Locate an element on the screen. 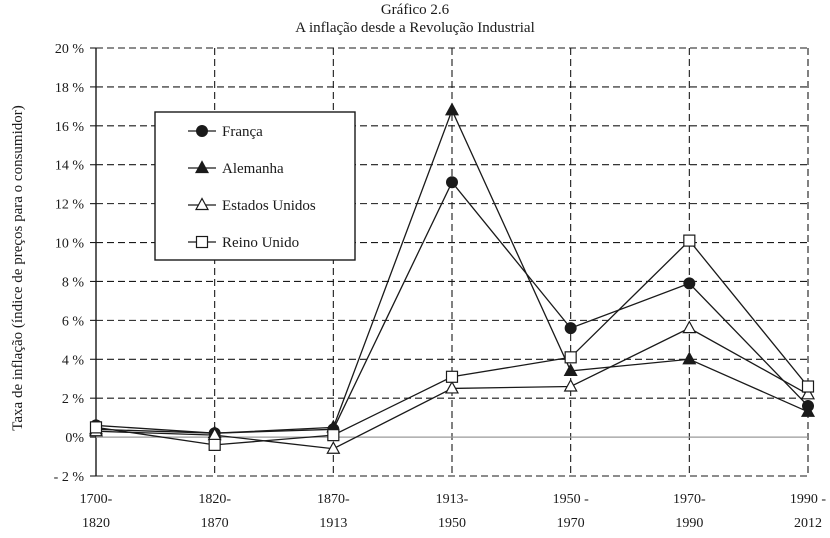 The height and width of the screenshot is (538, 830). x-tick-label: 1950 - is located at coordinates (571, 499).